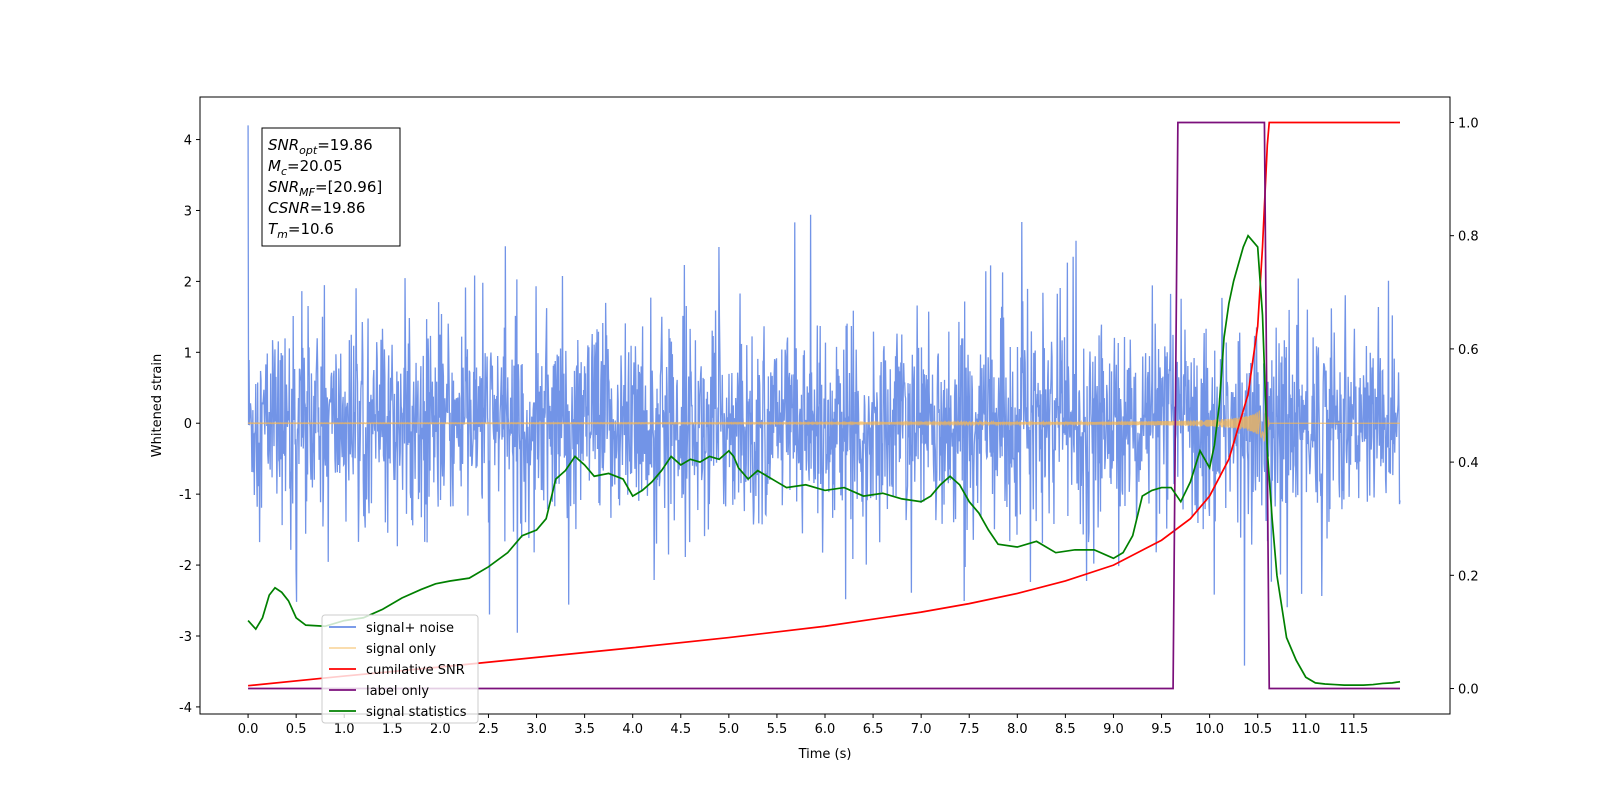 Image resolution: width=1600 pixels, height=800 pixels. I want to click on x-tick-label: 3.0, so click(536, 729).